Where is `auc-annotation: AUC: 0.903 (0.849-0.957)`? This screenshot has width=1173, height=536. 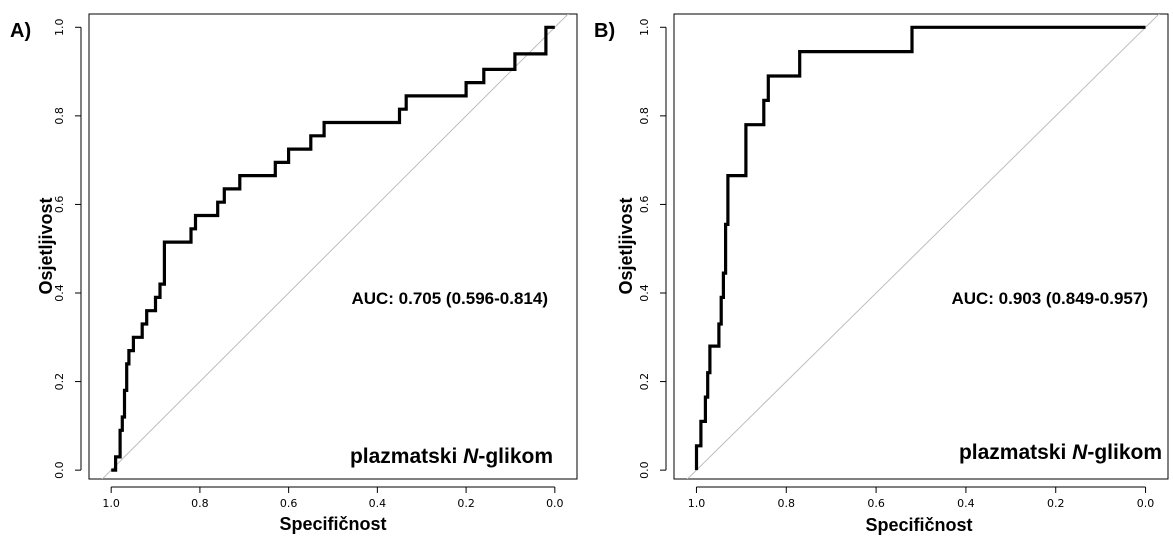 auc-annotation: AUC: 0.903 (0.849-0.957) is located at coordinates (1049, 298).